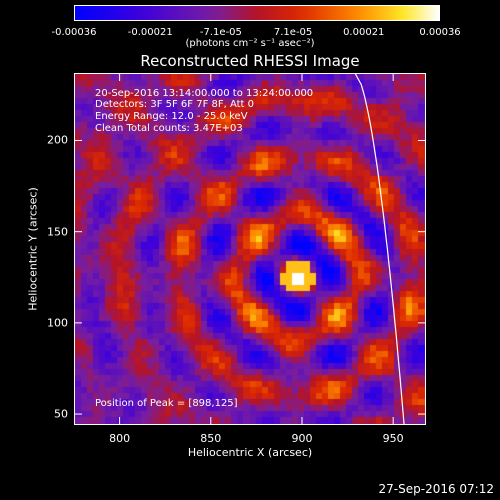 Image resolution: width=500 pixels, height=500 pixels. What do you see at coordinates (171, 116) in the screenshot?
I see `energy-range-label: Energy Range: 12.0 - 25.0 keV` at bounding box center [171, 116].